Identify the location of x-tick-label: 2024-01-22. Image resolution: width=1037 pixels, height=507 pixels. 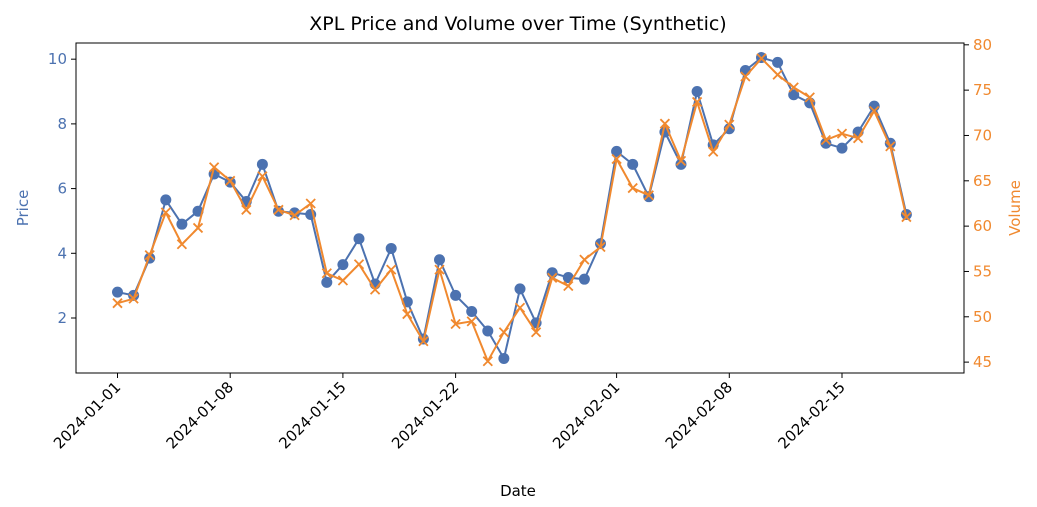
(425, 415).